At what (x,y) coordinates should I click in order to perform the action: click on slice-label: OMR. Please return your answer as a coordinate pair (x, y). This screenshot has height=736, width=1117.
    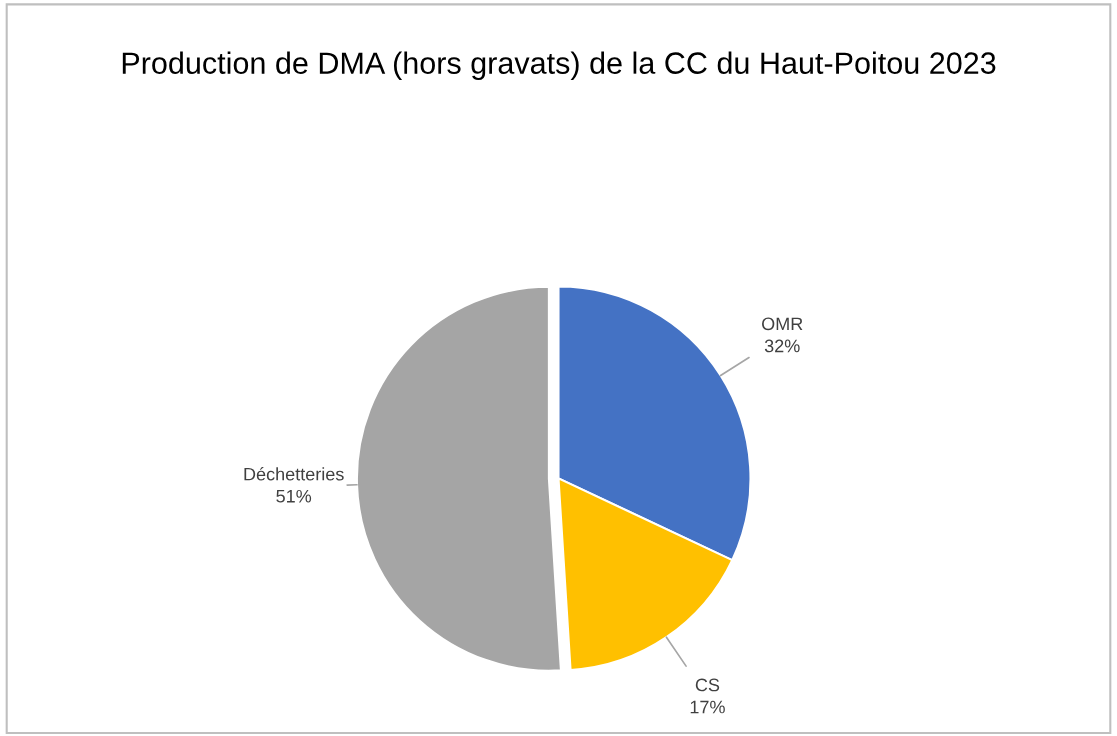
    Looking at the image, I should click on (782, 324).